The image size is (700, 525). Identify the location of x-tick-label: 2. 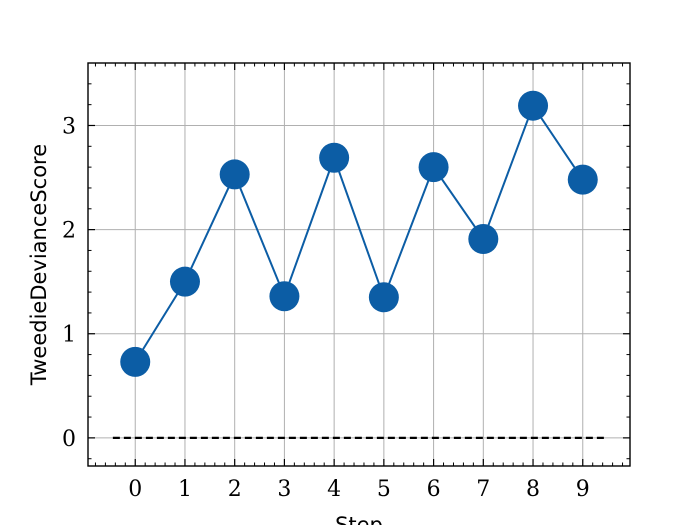
(235, 489).